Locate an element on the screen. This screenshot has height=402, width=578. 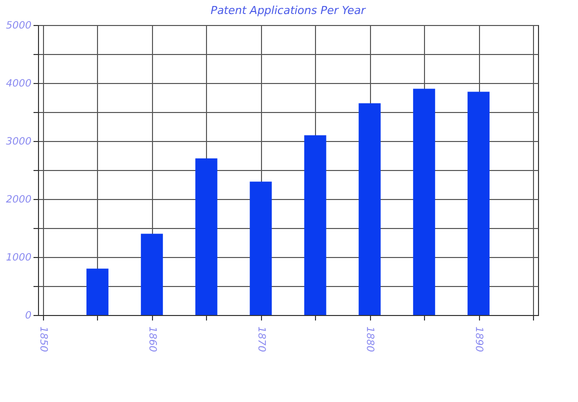
chart-title: Patent Applications Per Year is located at coordinates (288, 10).